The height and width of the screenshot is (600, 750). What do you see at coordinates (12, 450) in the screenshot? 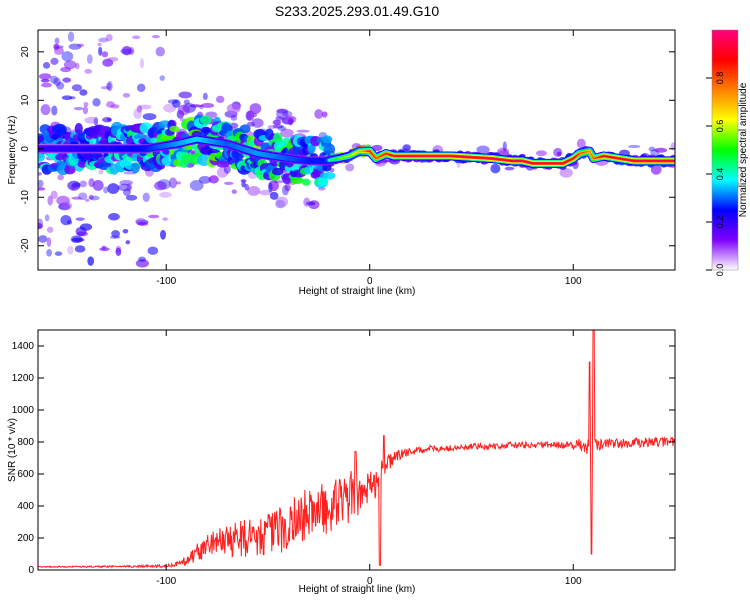
I see `snr-y-axis-label: SNR (10 * v/v)` at bounding box center [12, 450].